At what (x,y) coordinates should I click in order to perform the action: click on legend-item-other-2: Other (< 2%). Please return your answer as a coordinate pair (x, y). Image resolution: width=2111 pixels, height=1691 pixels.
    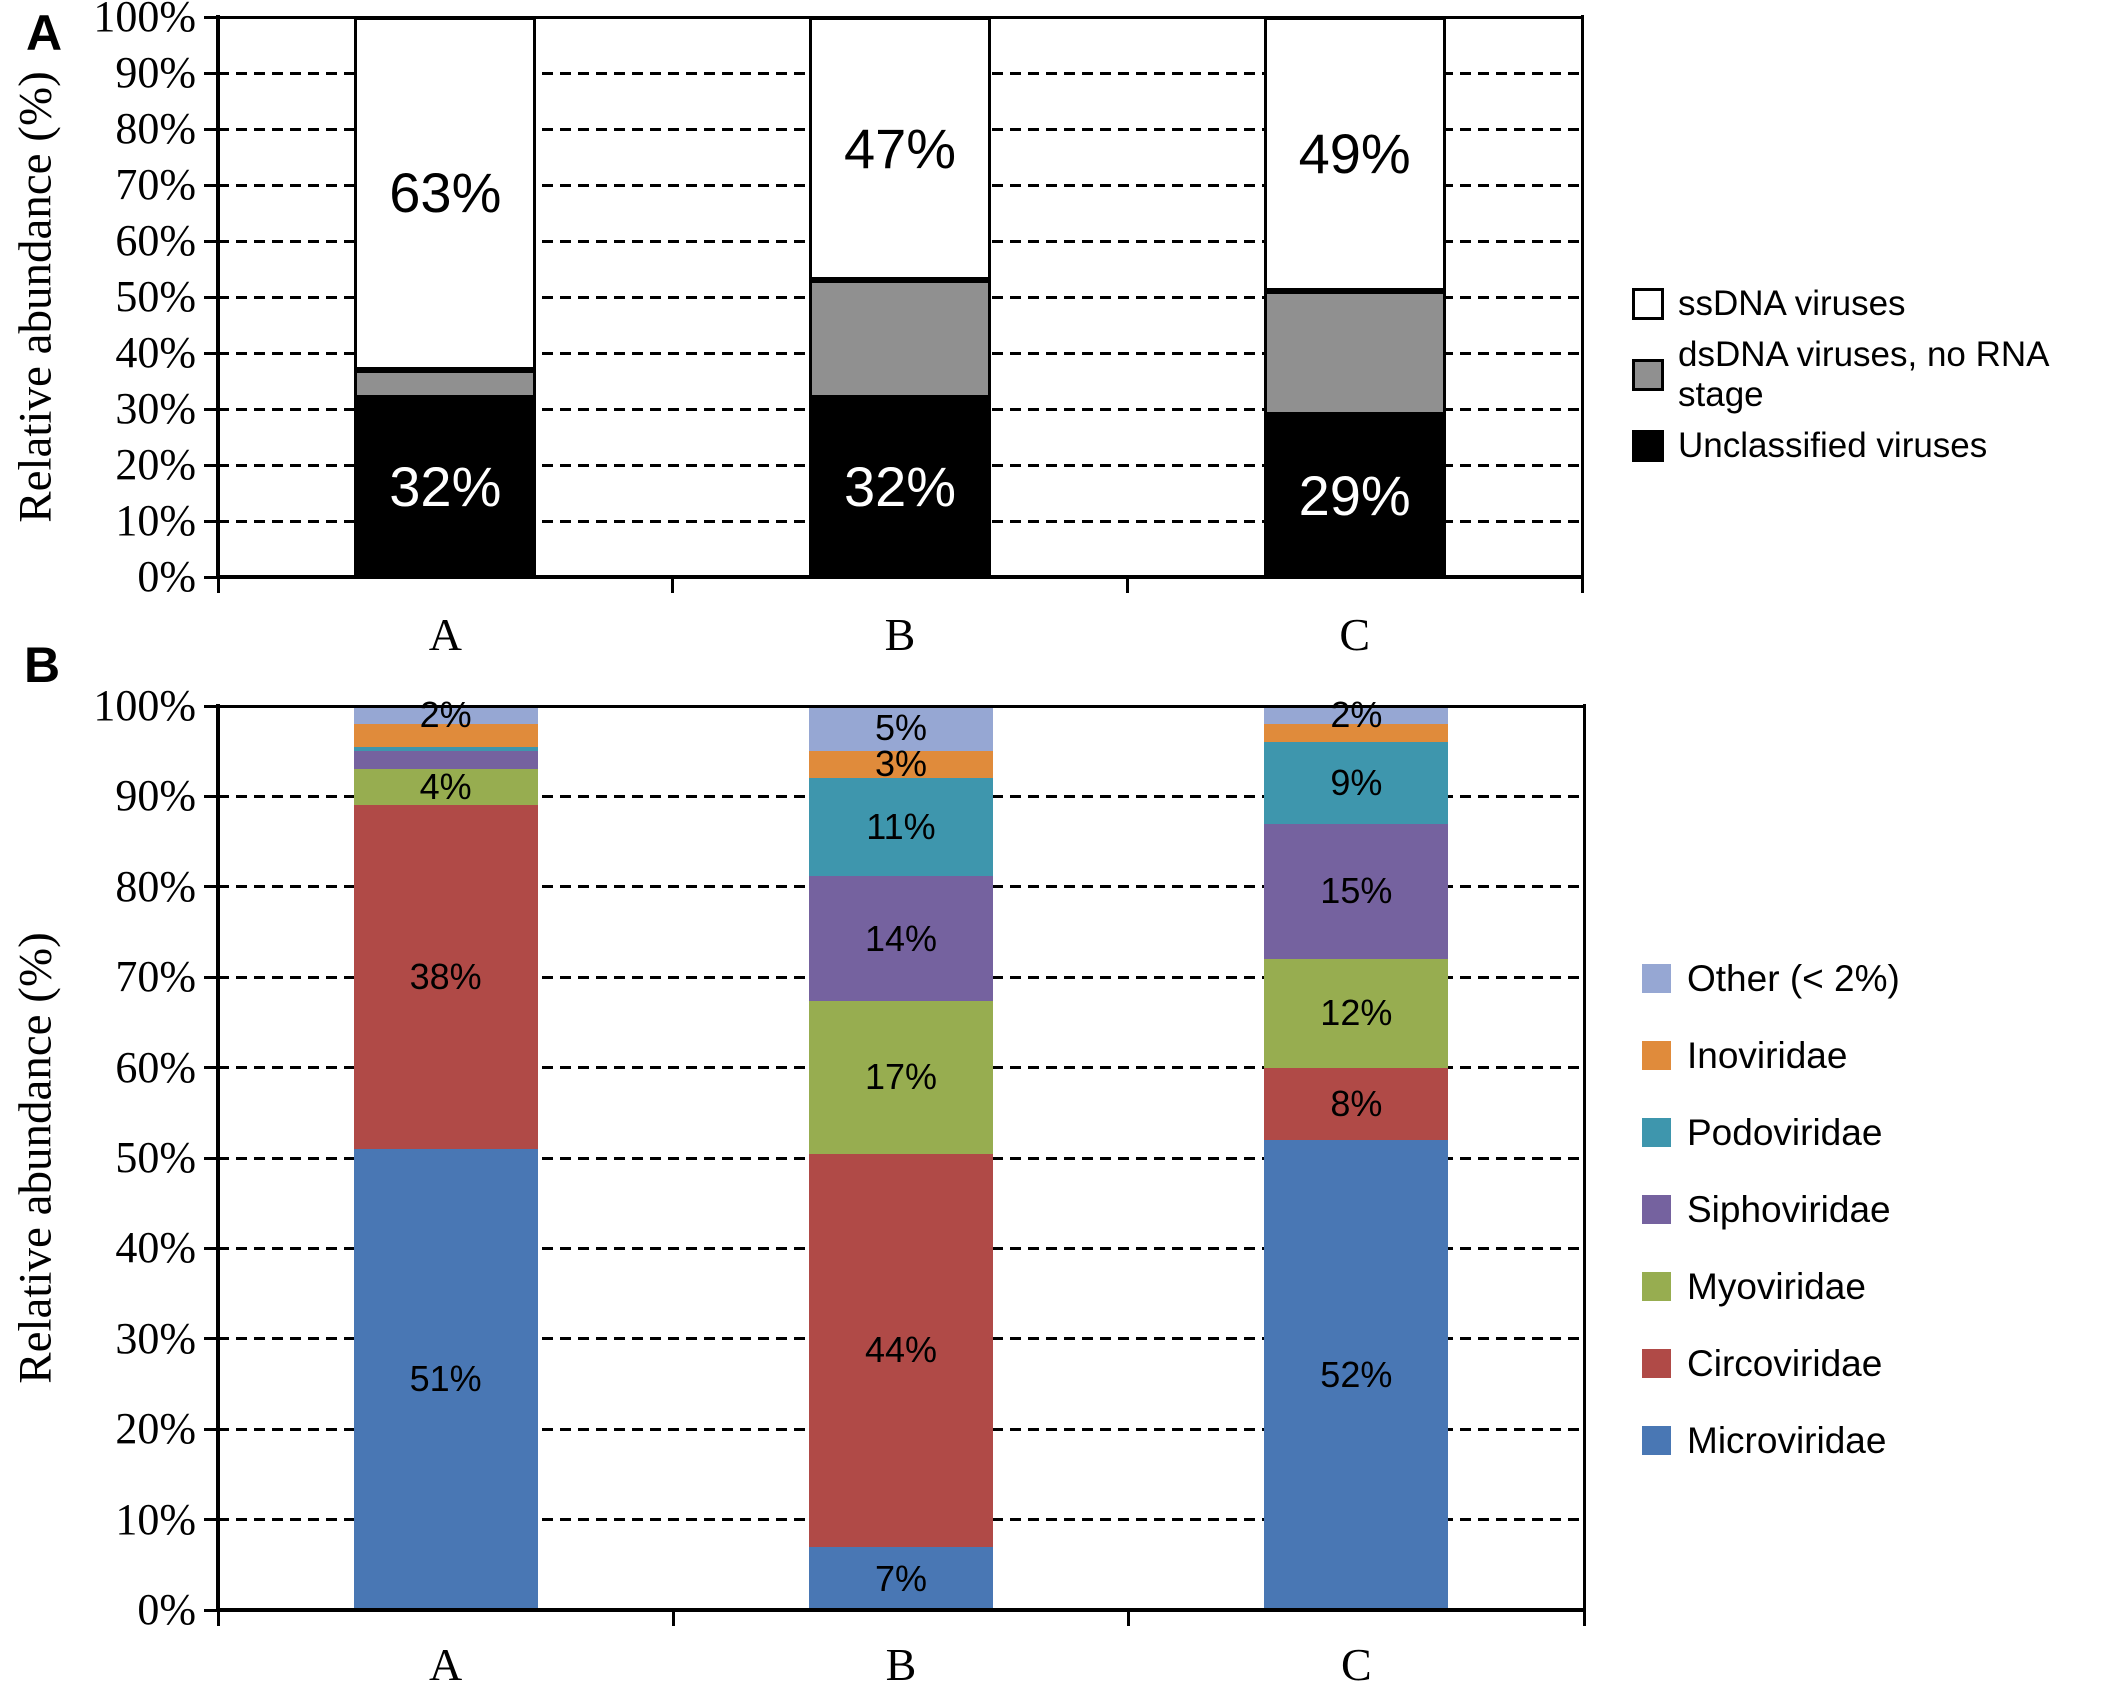
    Looking at the image, I should click on (1771, 978).